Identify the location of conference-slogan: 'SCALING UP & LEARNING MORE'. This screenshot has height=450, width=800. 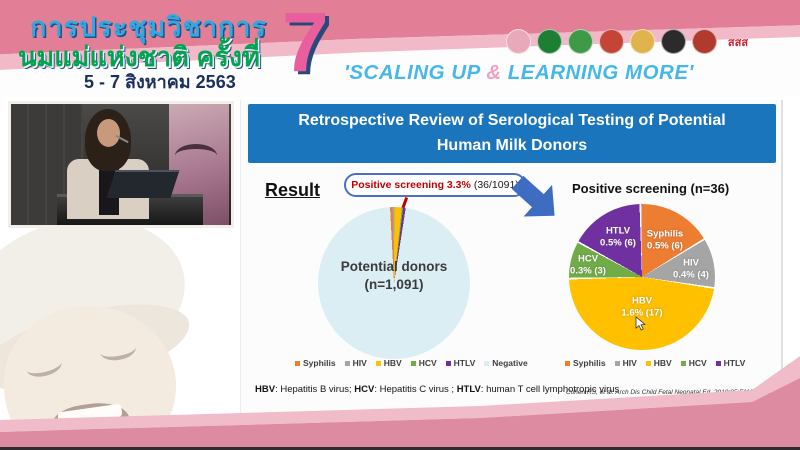
(519, 73).